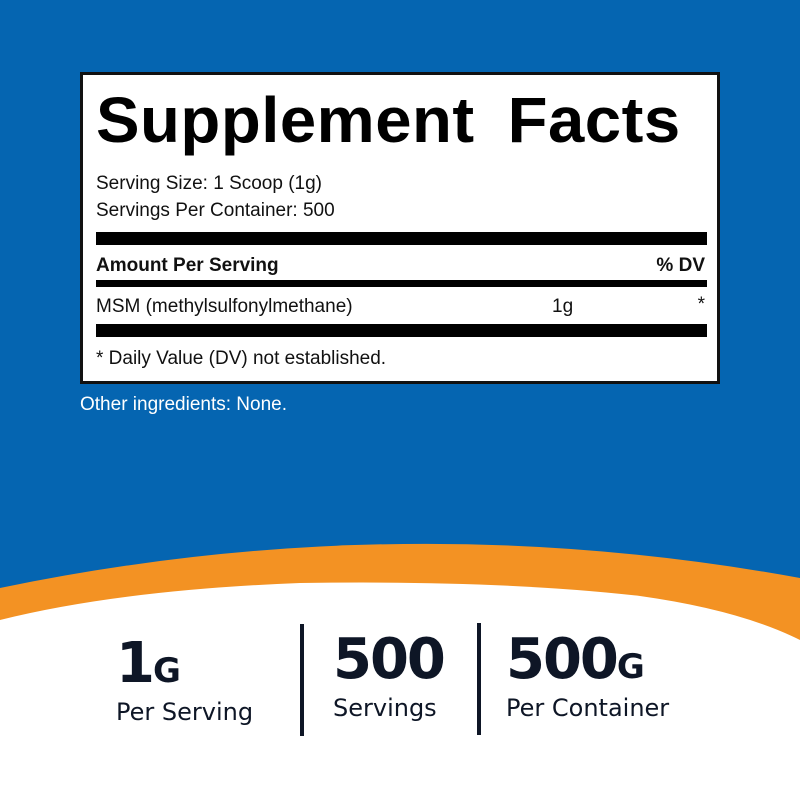 The image size is (800, 800). I want to click on ingredient-dv: *, so click(701, 304).